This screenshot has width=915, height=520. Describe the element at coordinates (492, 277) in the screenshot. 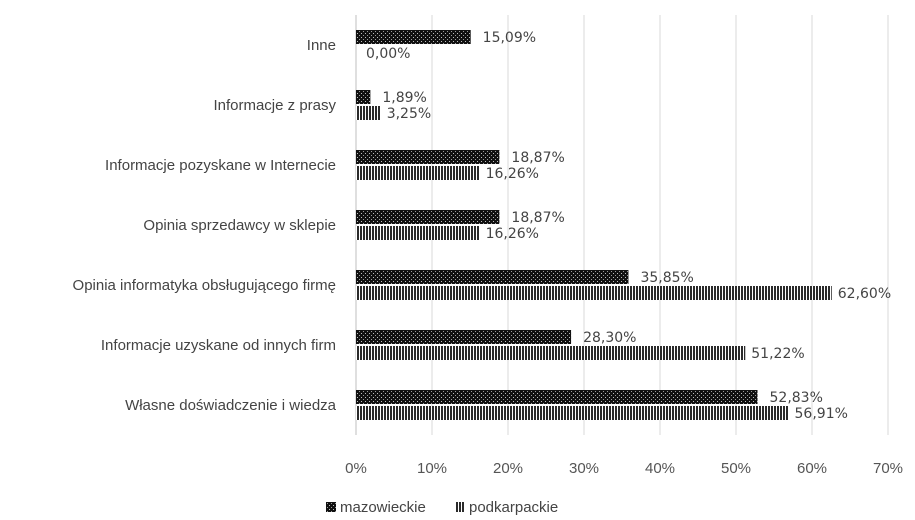

I see `bar-mazowieckie-opinia-informatyka-obslugujacego-firme` at that location.